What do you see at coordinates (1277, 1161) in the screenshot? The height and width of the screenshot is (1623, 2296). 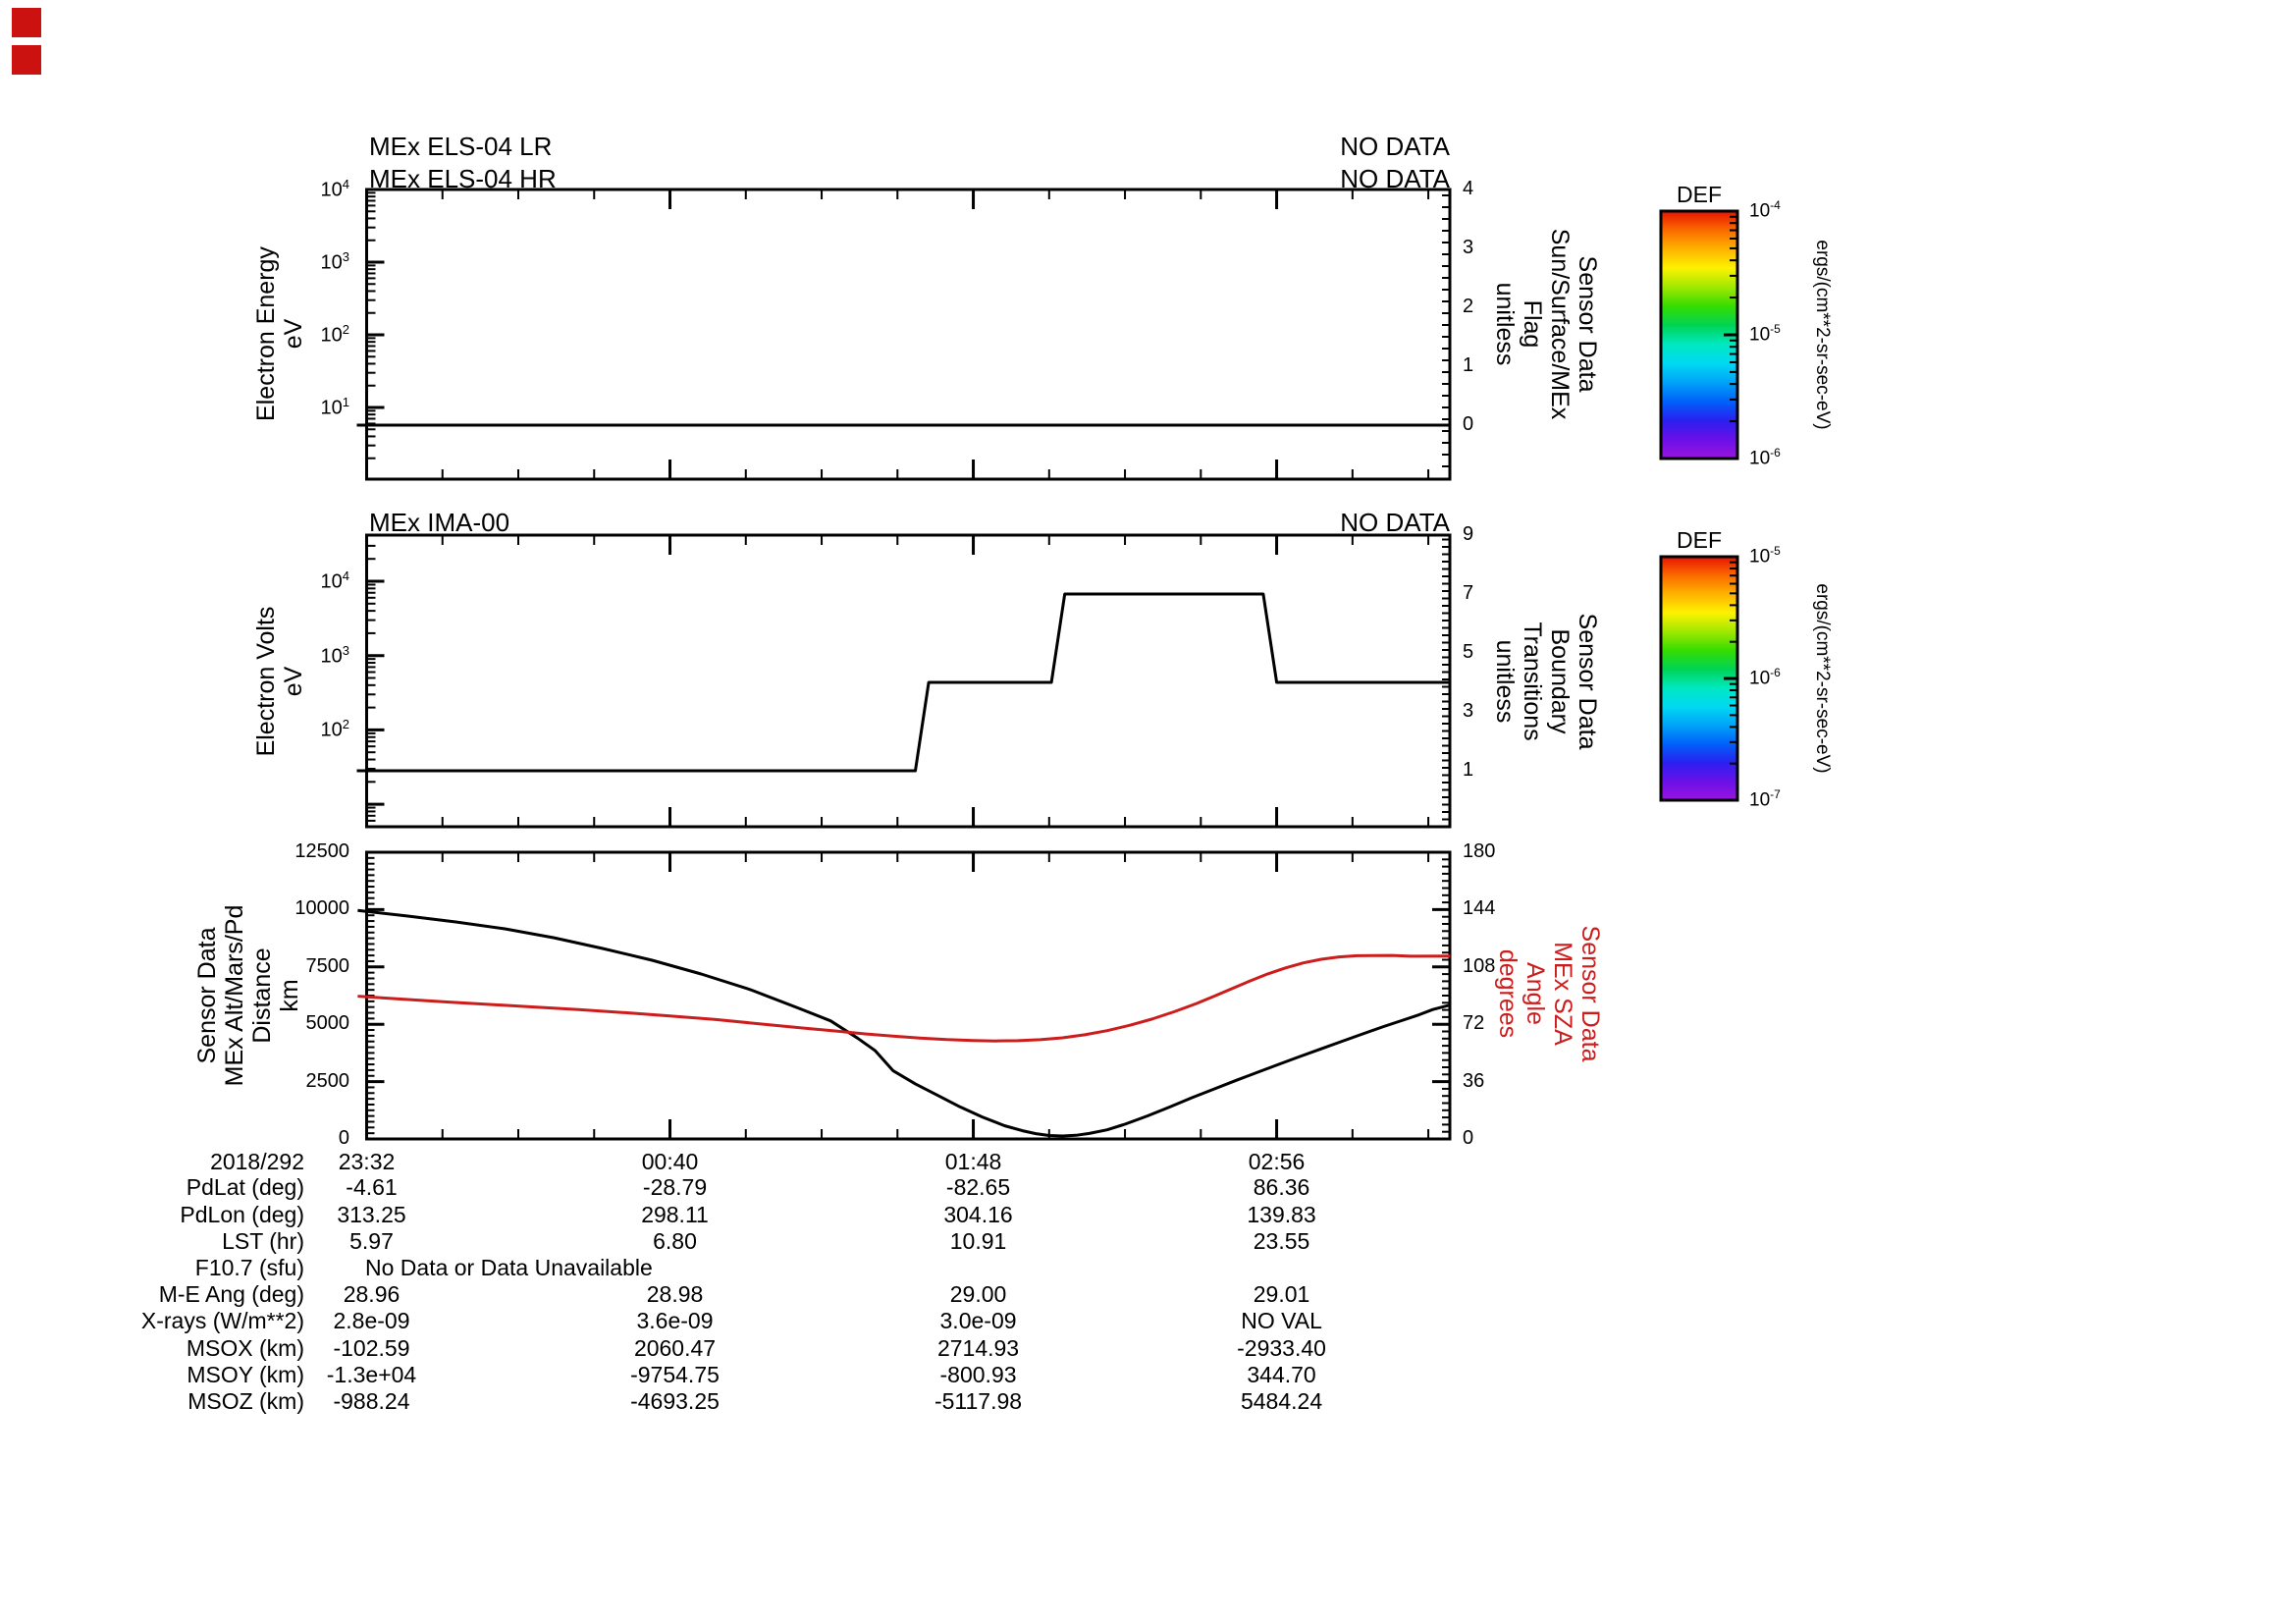 I see `time-tick-label: 02:56` at bounding box center [1277, 1161].